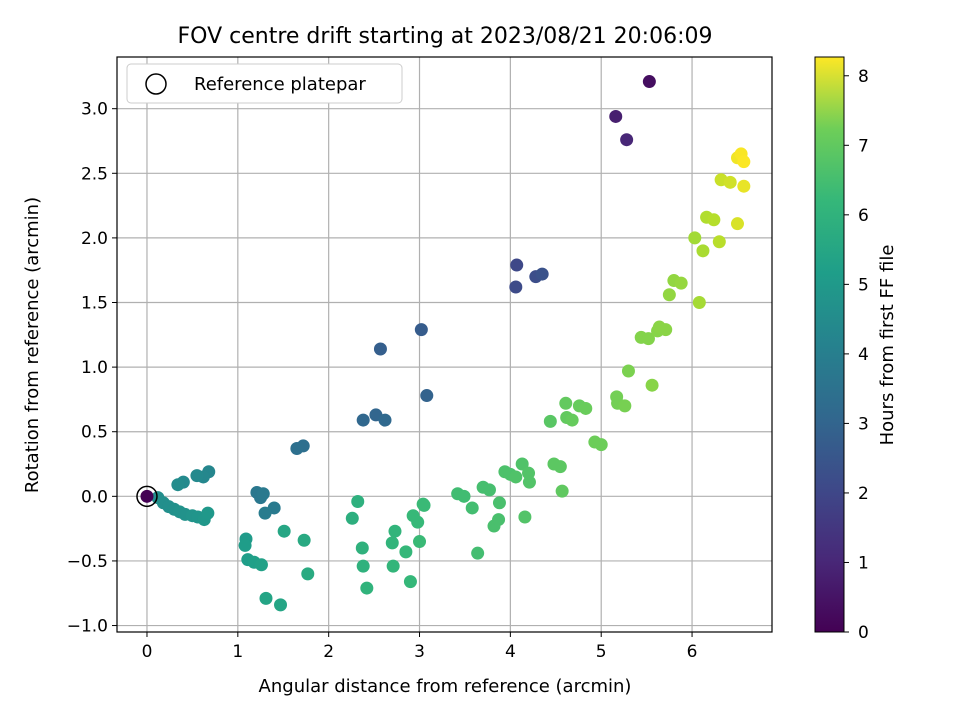 Image resolution: width=960 pixels, height=720 pixels. I want to click on colorbar-tick-label: 1, so click(863, 563).